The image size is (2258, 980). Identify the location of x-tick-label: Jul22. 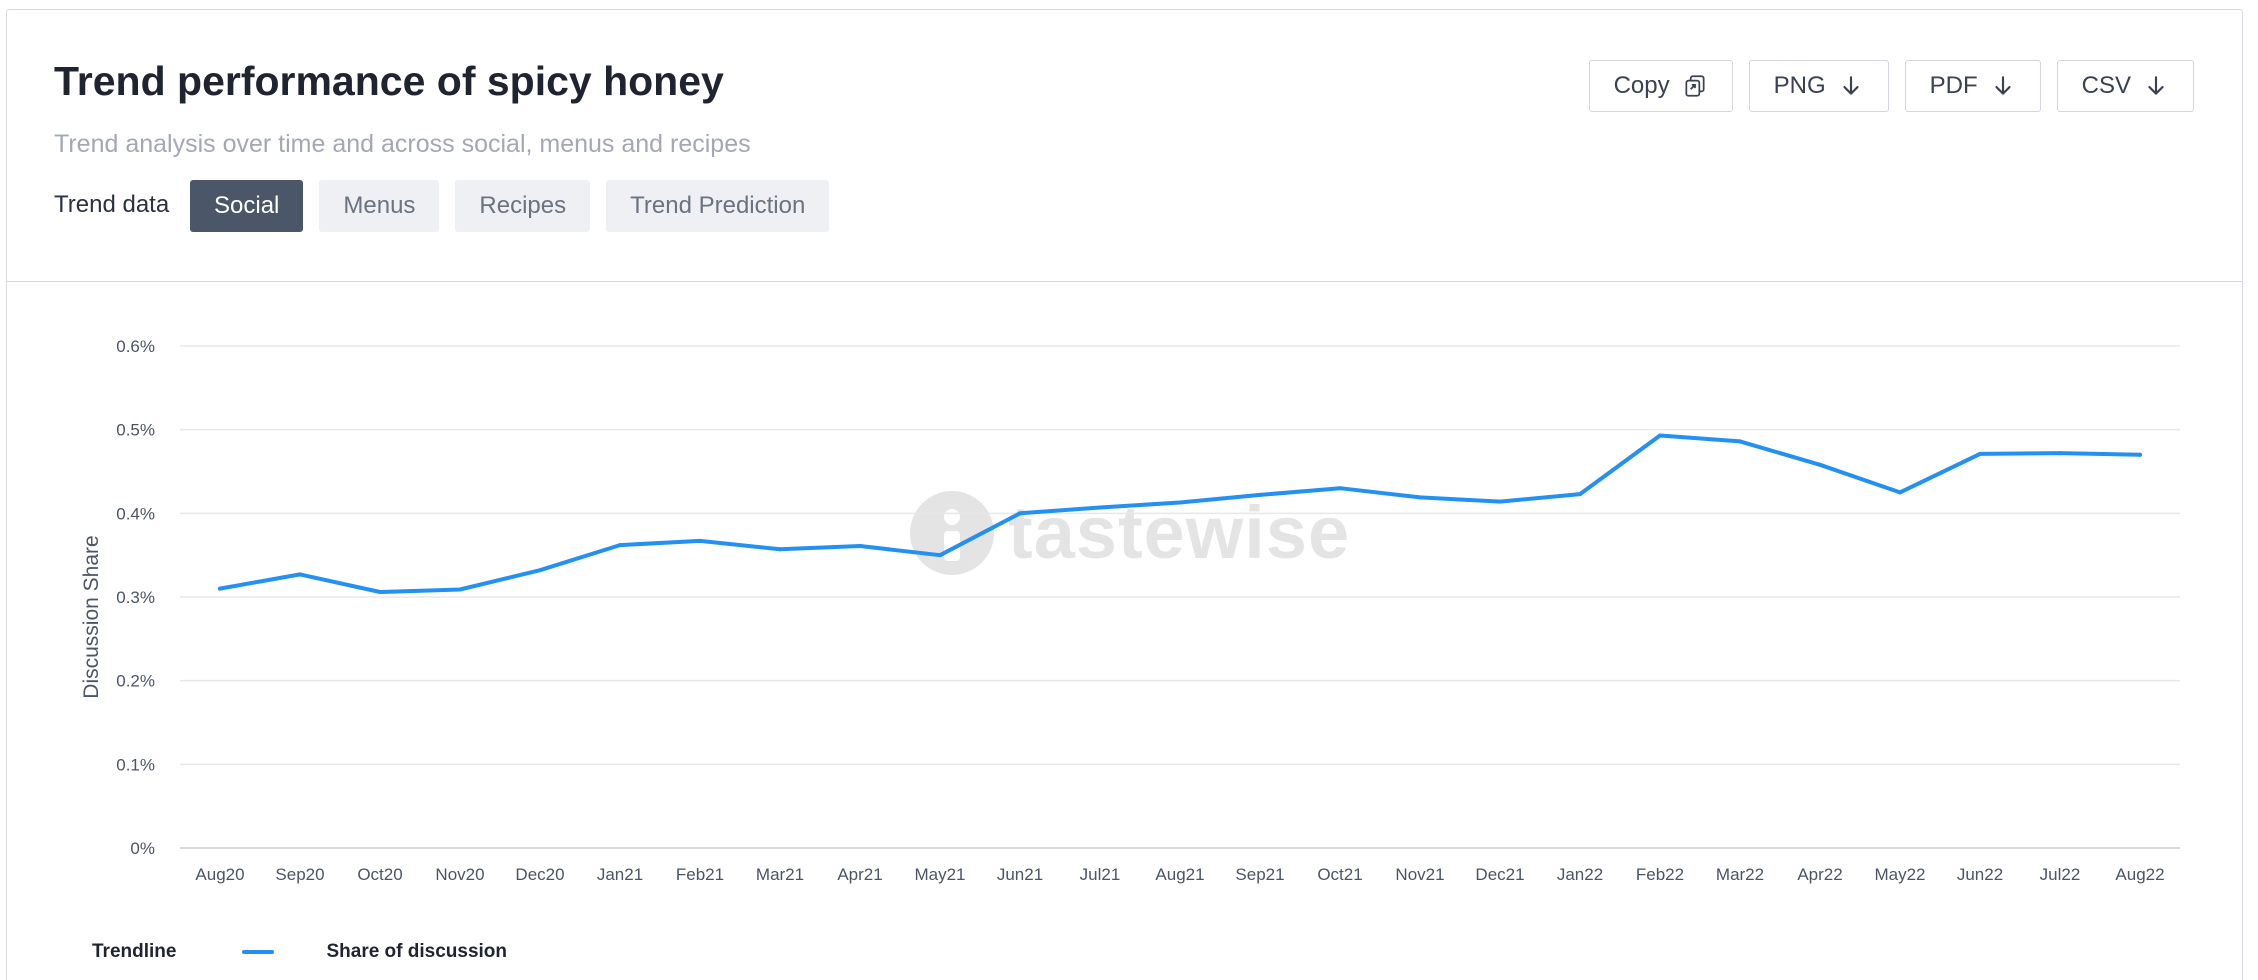
(2060, 874).